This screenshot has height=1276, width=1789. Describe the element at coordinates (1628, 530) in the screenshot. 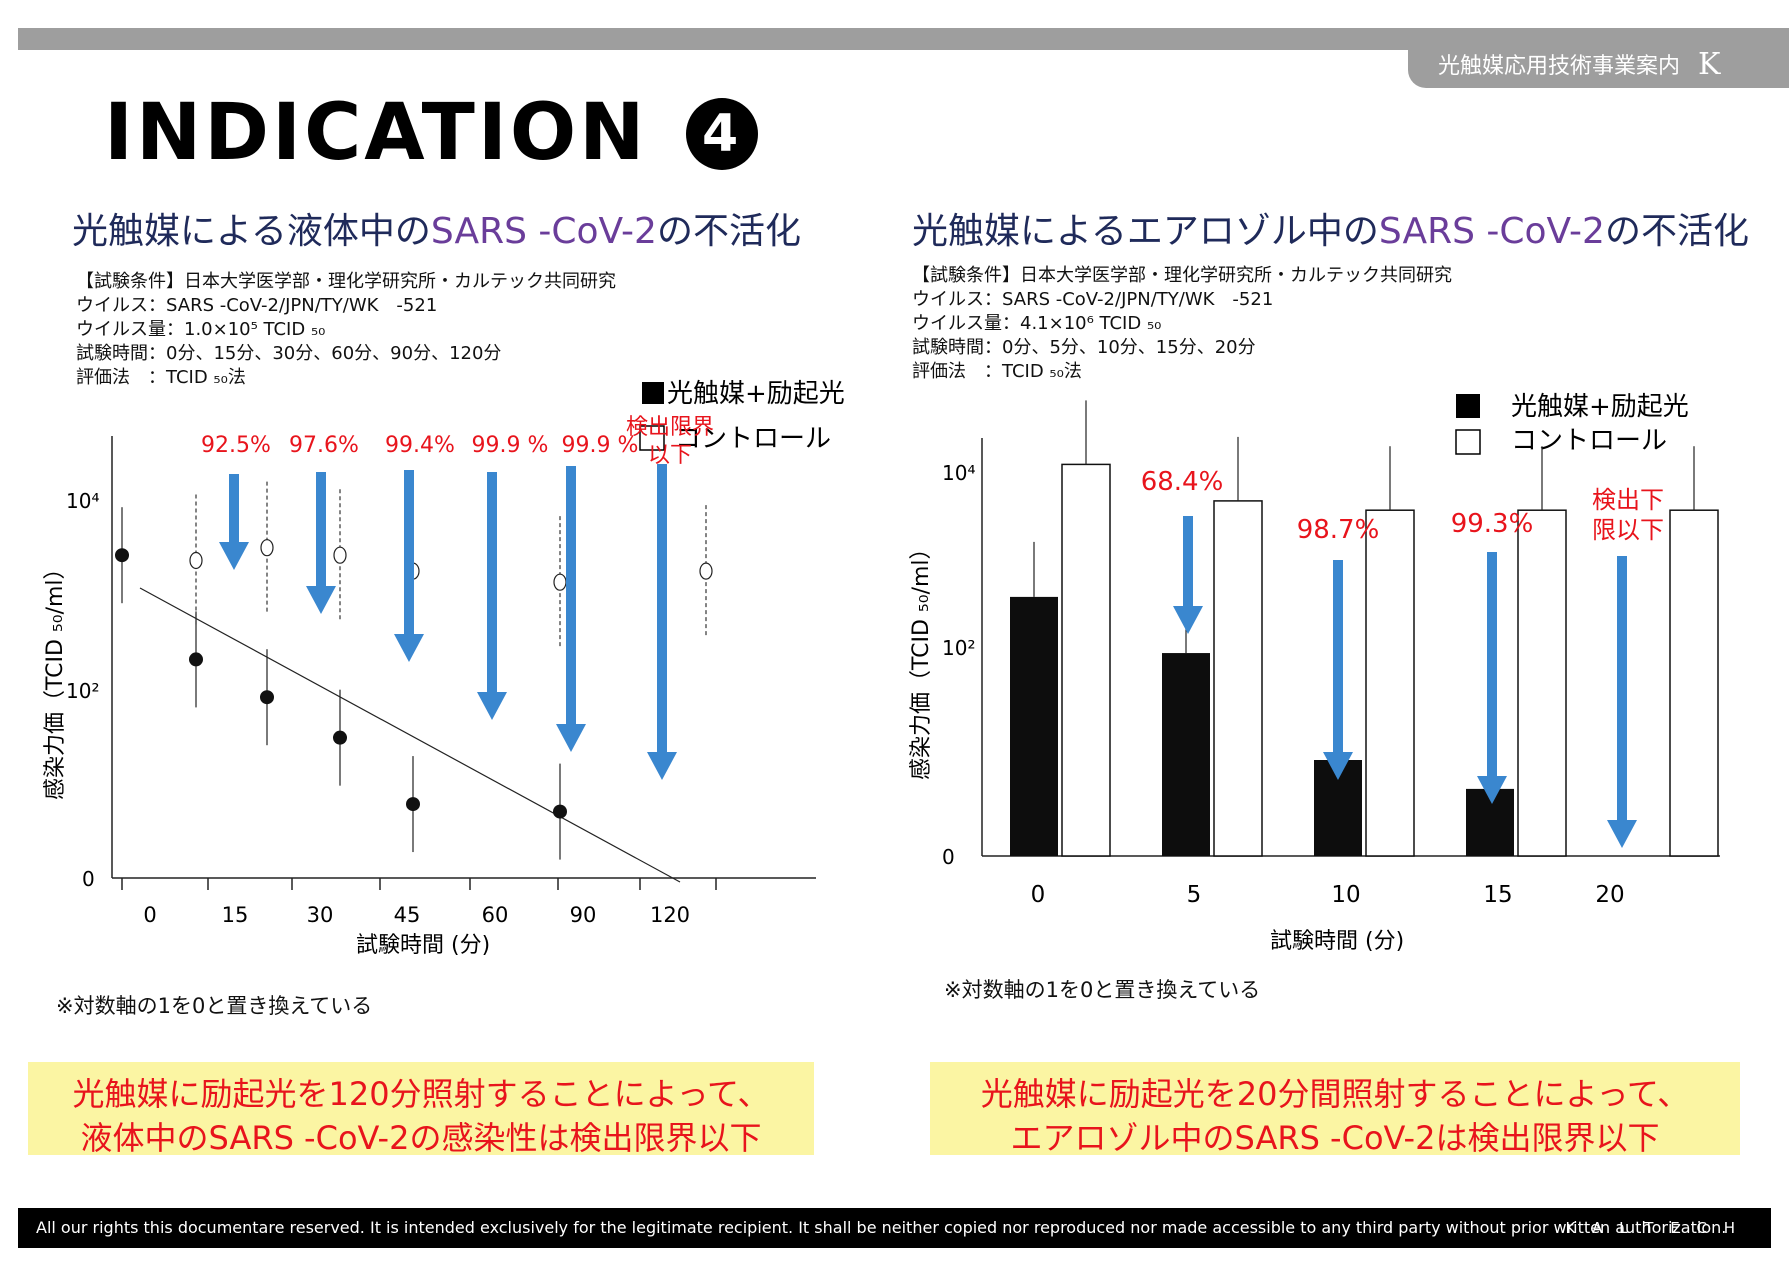

I see `reduction-label: 限以下` at that location.